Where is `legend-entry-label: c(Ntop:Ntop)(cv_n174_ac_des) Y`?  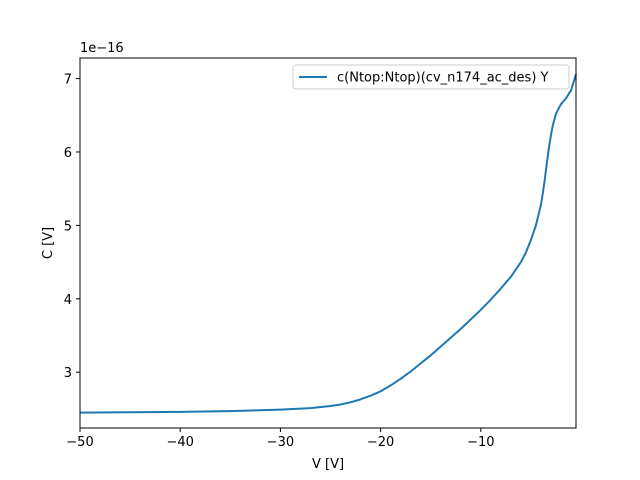 legend-entry-label: c(Ntop:Ntop)(cv_n174_ac_des) Y is located at coordinates (443, 78).